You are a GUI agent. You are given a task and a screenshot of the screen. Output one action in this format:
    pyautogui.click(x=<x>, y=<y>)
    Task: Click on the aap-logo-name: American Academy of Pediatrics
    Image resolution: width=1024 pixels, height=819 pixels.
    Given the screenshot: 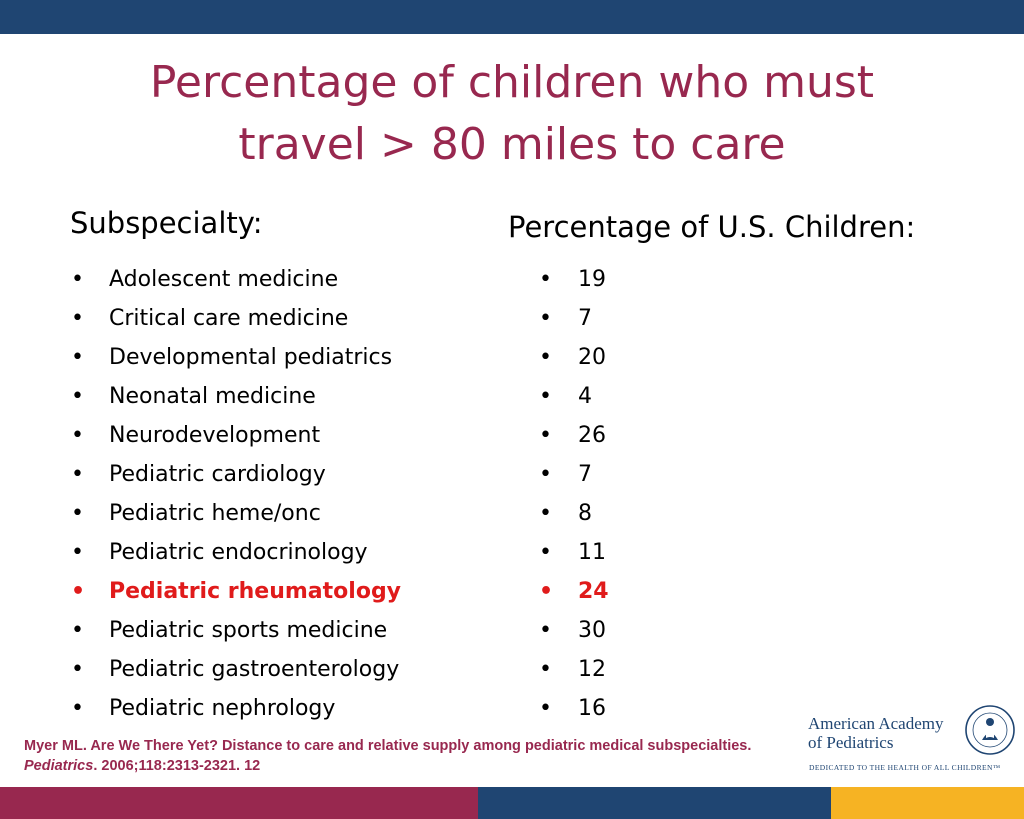 What is the action you would take?
    pyautogui.click(x=875, y=733)
    